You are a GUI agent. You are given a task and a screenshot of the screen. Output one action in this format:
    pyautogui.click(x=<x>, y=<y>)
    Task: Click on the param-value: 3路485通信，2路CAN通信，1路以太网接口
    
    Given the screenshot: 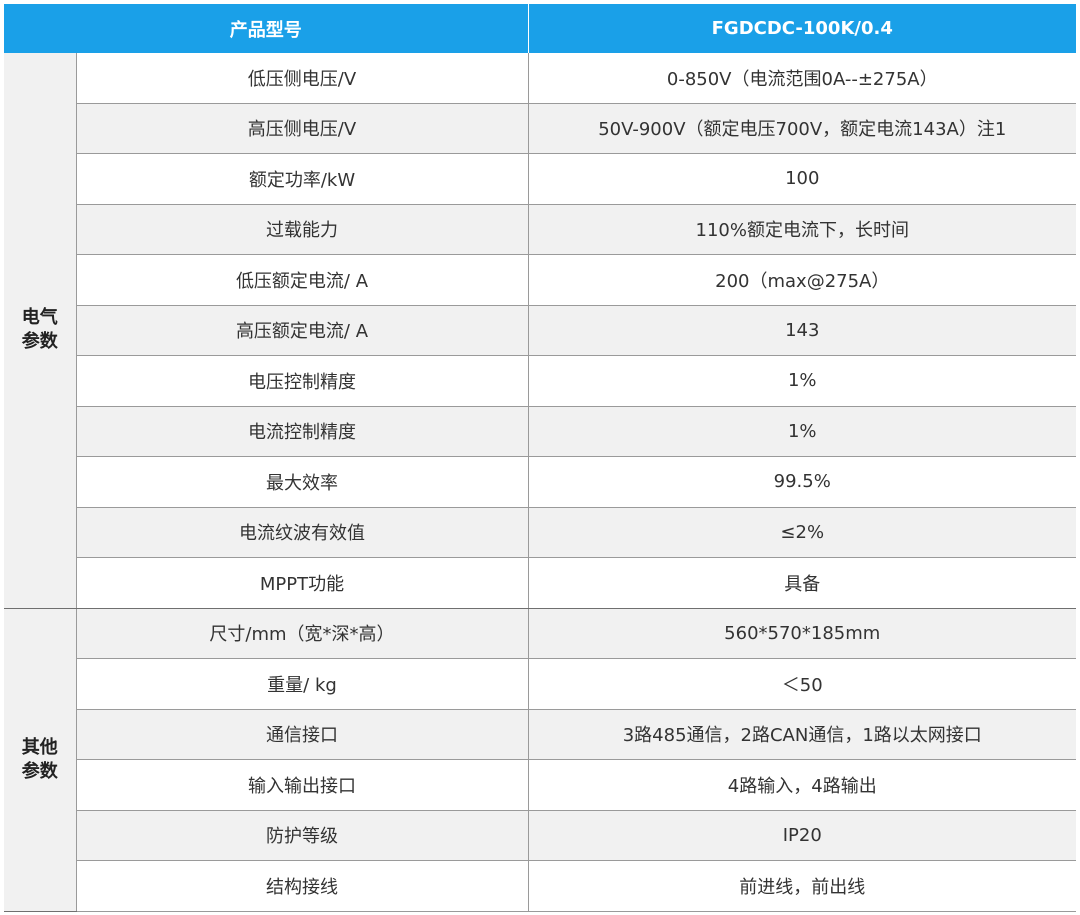 What is the action you would take?
    pyautogui.click(x=802, y=734)
    